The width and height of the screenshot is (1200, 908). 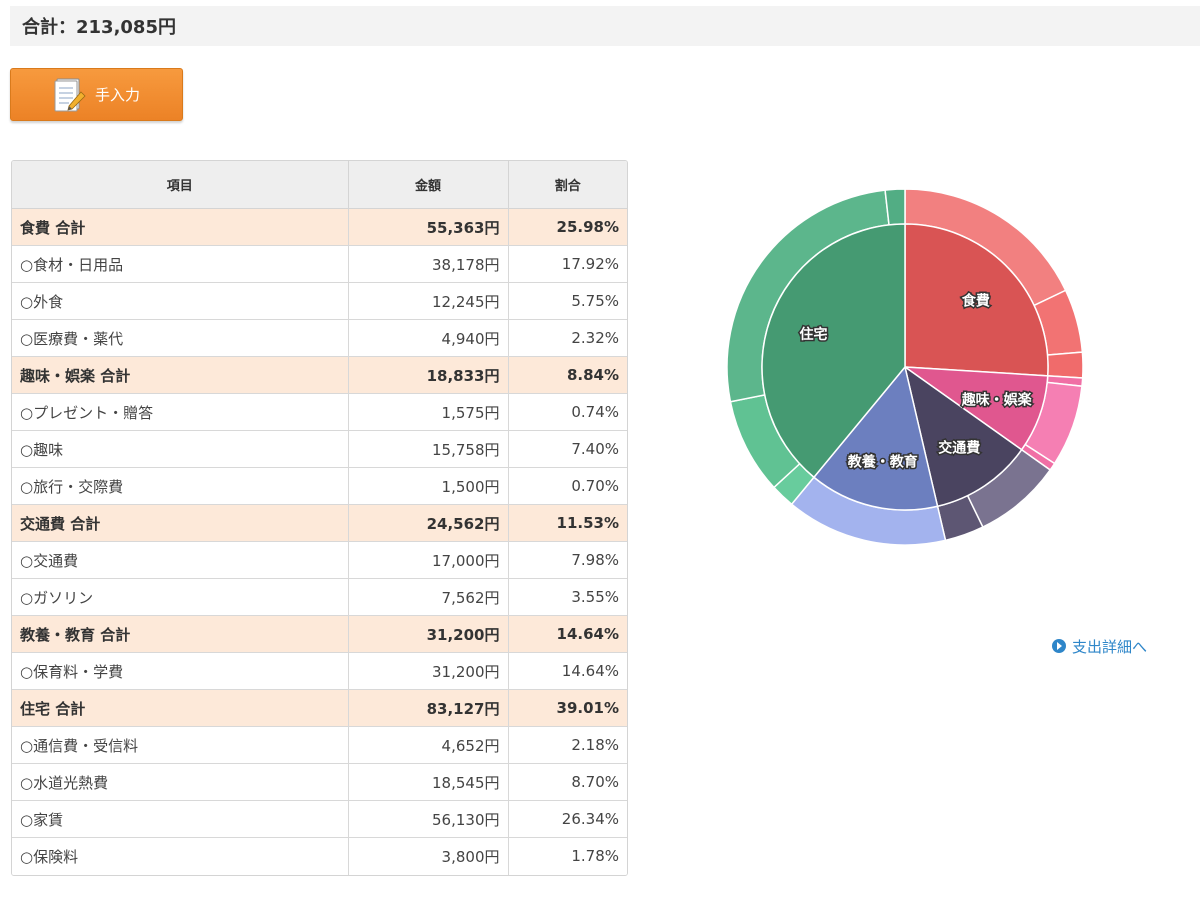 I want to click on cell-amount: 3,800円, so click(x=428, y=856).